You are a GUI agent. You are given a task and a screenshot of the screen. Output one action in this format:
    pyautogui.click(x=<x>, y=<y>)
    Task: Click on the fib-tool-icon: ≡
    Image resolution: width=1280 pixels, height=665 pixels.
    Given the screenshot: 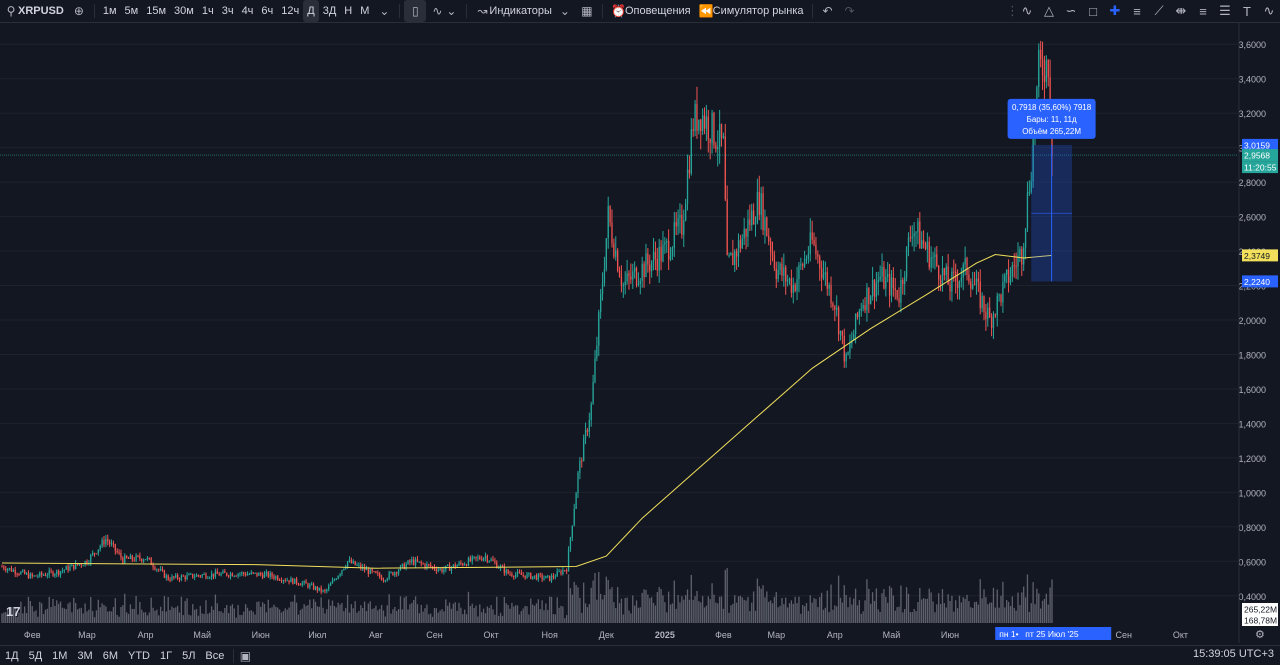 What is the action you would take?
    pyautogui.click(x=1137, y=11)
    